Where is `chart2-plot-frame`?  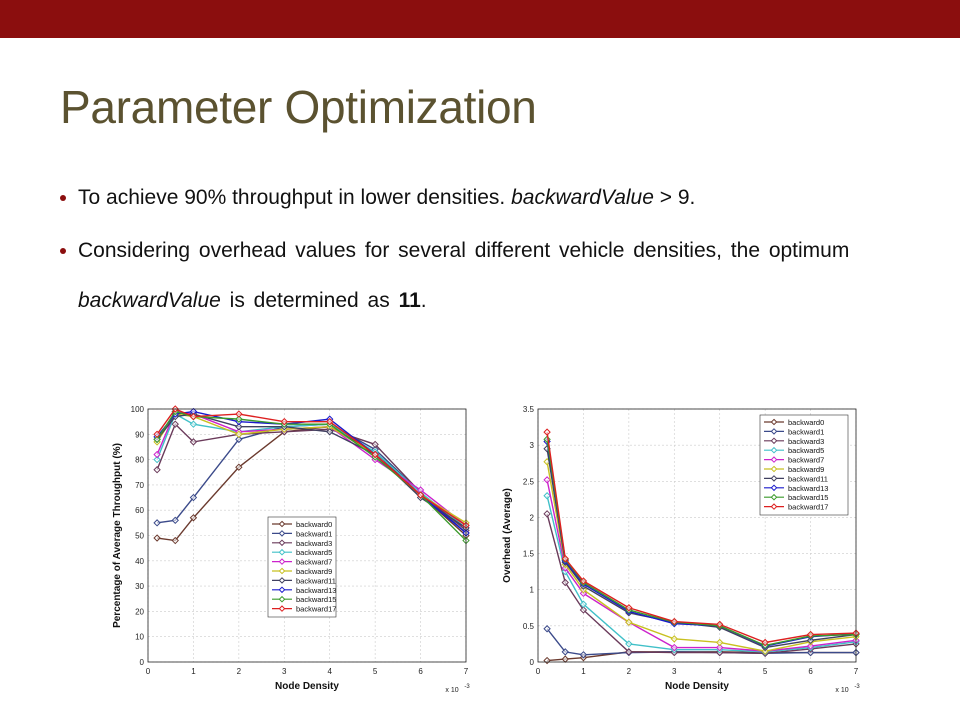 chart2-plot-frame is located at coordinates (697, 535).